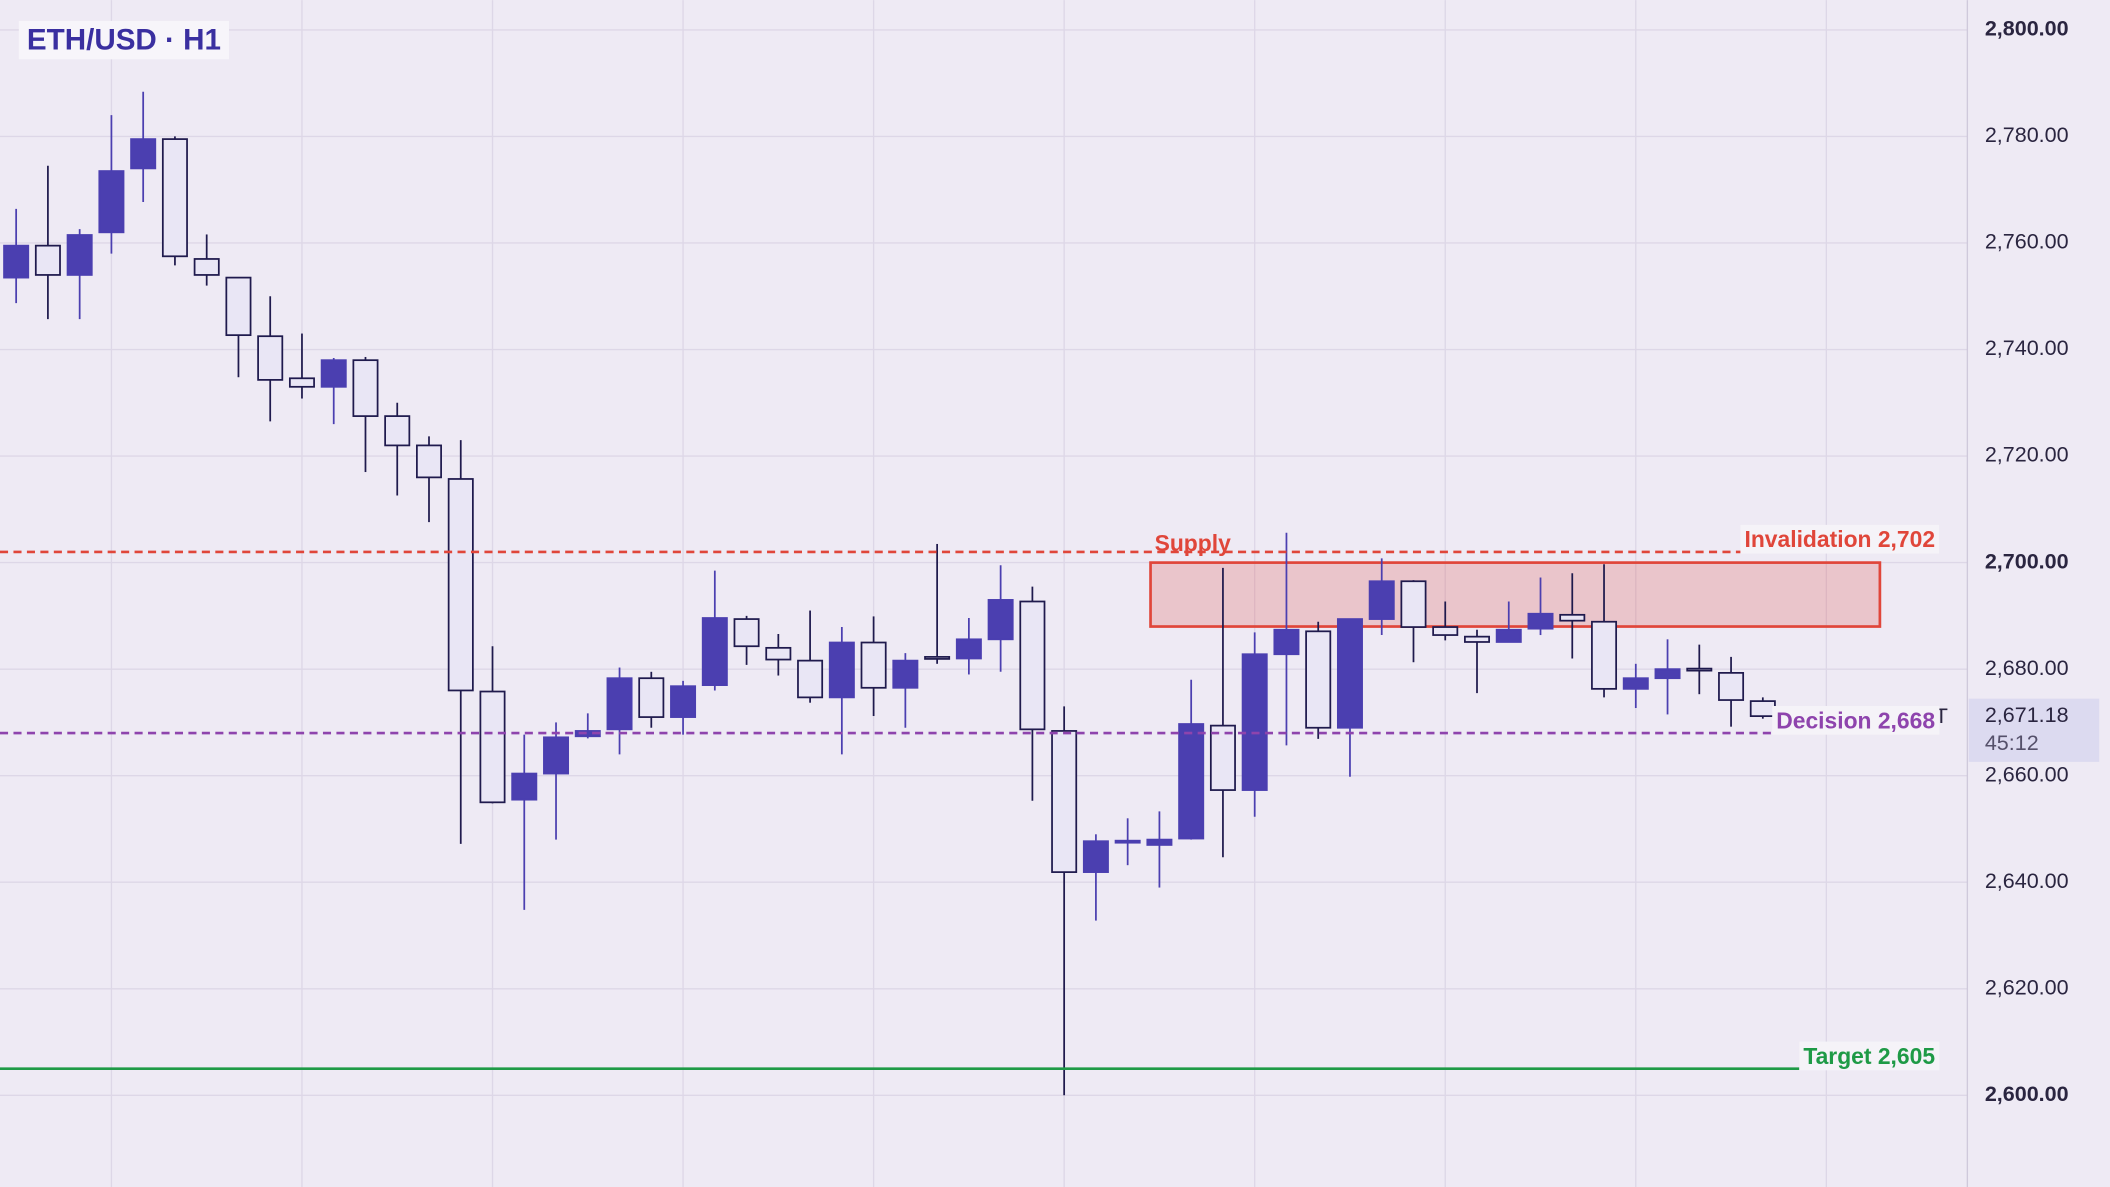 The height and width of the screenshot is (1187, 2110). What do you see at coordinates (2027, 1094) in the screenshot?
I see `y-tick-label: 2,600.00` at bounding box center [2027, 1094].